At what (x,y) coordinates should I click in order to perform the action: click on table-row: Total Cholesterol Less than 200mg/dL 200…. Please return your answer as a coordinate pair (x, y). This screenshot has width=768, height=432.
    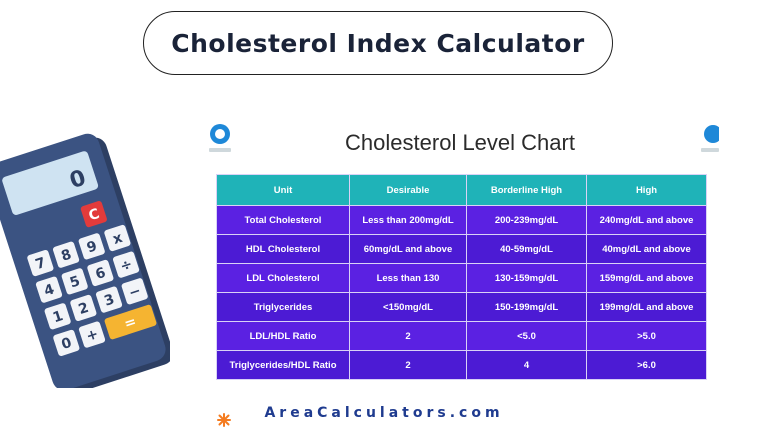
    Looking at the image, I should click on (461, 220).